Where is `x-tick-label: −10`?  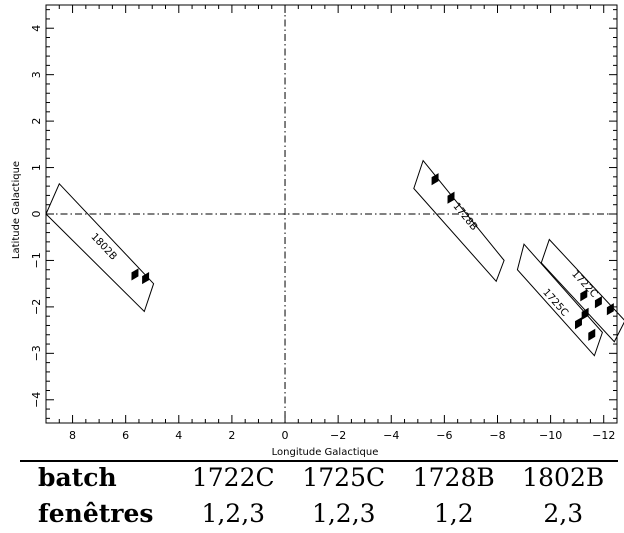 x-tick-label: −10 is located at coordinates (550, 435).